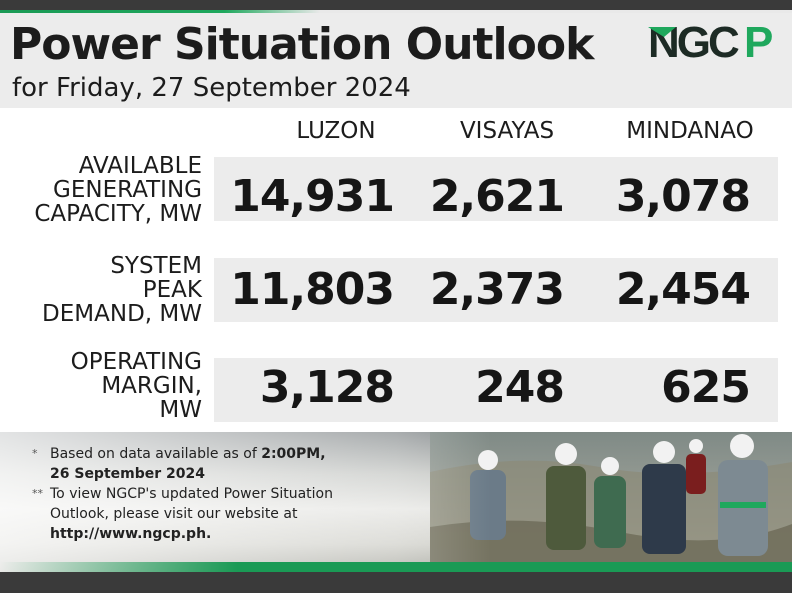 Image resolution: width=792 pixels, height=593 pixels. Describe the element at coordinates (497, 196) in the screenshot. I see `value-visayas-capacity: 2,621` at that location.